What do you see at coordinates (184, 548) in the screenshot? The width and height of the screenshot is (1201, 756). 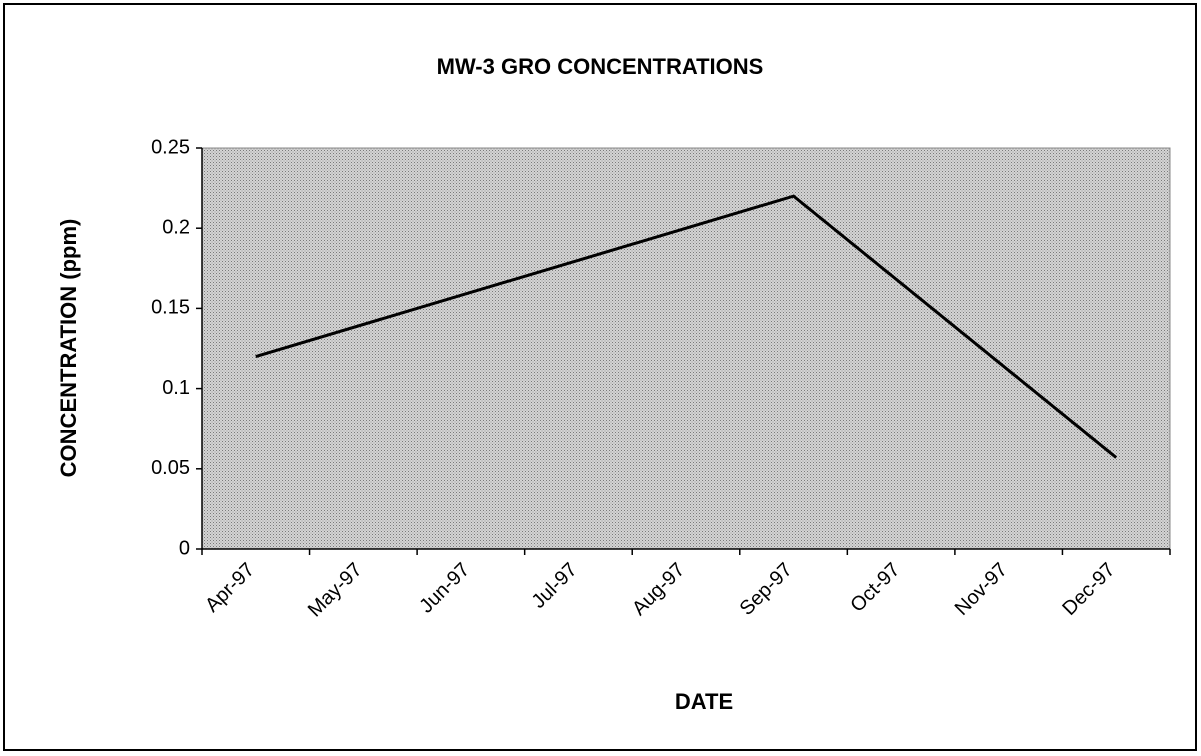 I see `y-tick-label: 0` at bounding box center [184, 548].